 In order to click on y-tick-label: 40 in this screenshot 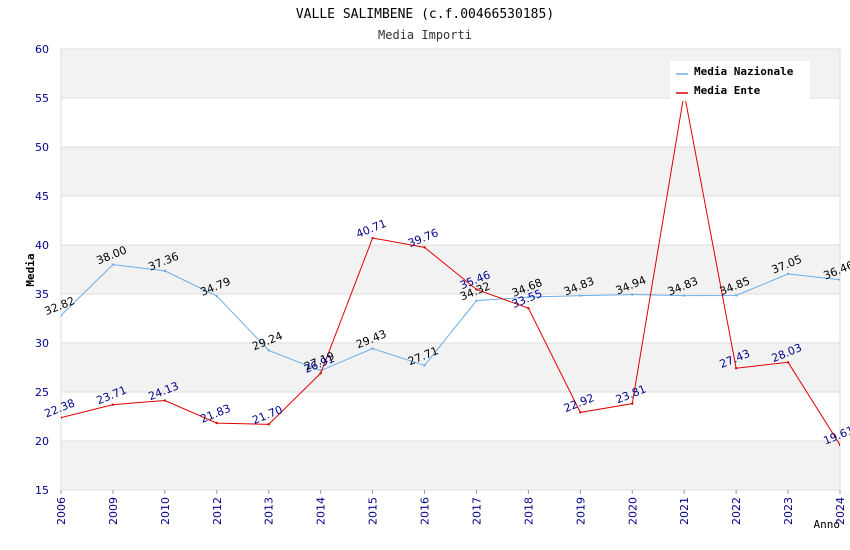, I will do `click(42, 245)`.